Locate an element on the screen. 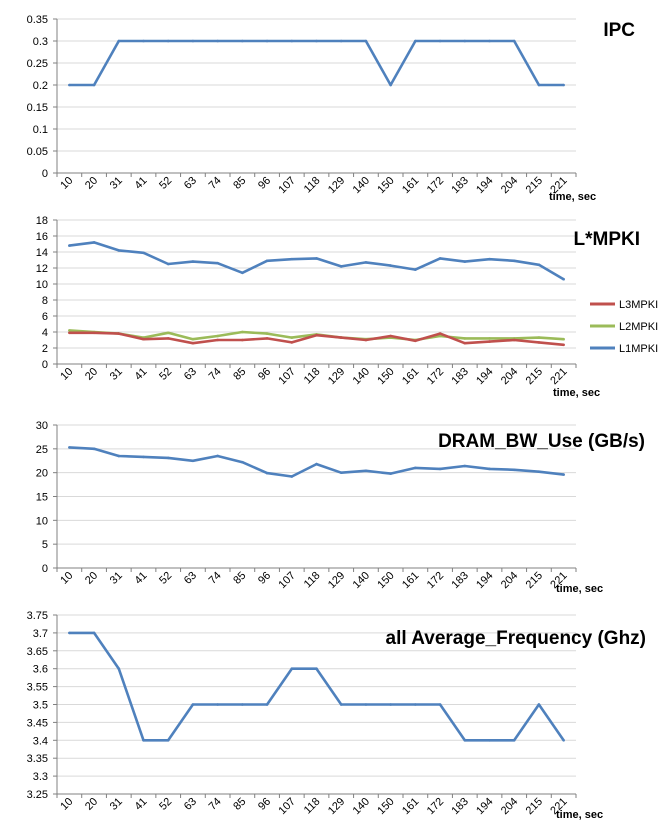 The height and width of the screenshot is (837, 670). x-tick-label: 204 is located at coordinates (509, 580).